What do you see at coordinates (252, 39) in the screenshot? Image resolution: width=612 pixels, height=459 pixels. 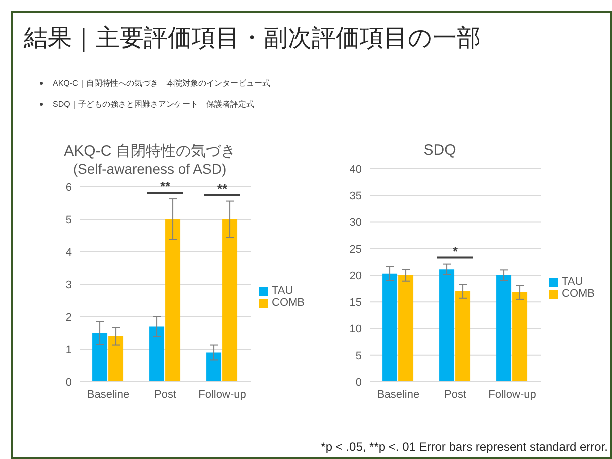 I see `text: 結果｜主要評価項目・副次評価項目の一部` at bounding box center [252, 39].